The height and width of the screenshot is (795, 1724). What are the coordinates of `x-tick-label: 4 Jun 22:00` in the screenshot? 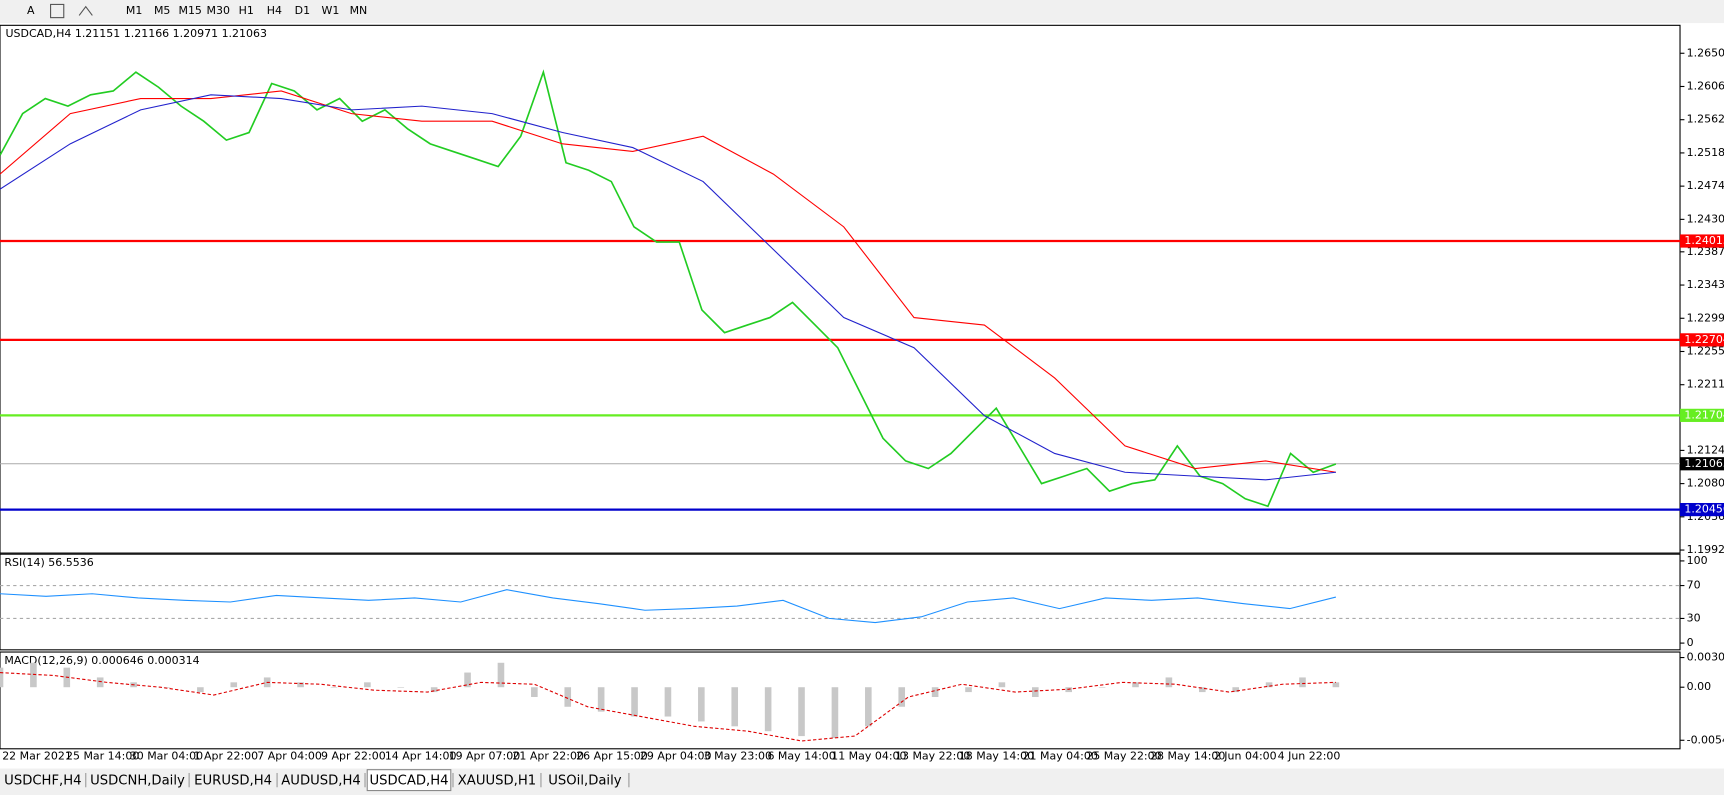 It's located at (1309, 755).